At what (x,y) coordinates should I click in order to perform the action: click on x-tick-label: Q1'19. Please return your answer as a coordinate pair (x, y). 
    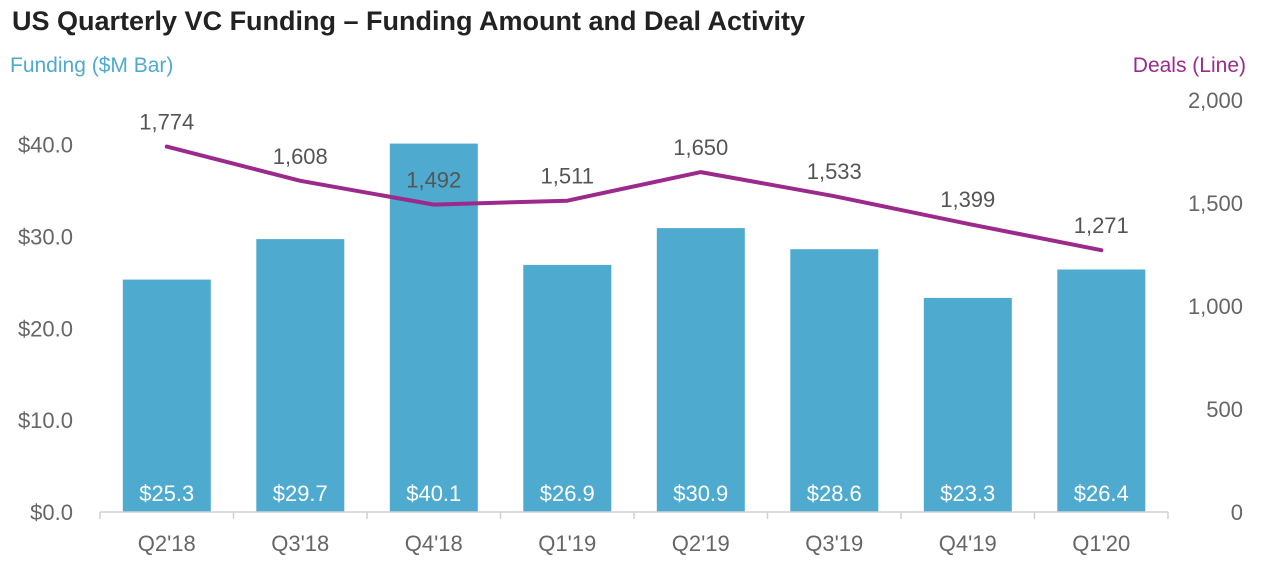
    Looking at the image, I should click on (567, 543).